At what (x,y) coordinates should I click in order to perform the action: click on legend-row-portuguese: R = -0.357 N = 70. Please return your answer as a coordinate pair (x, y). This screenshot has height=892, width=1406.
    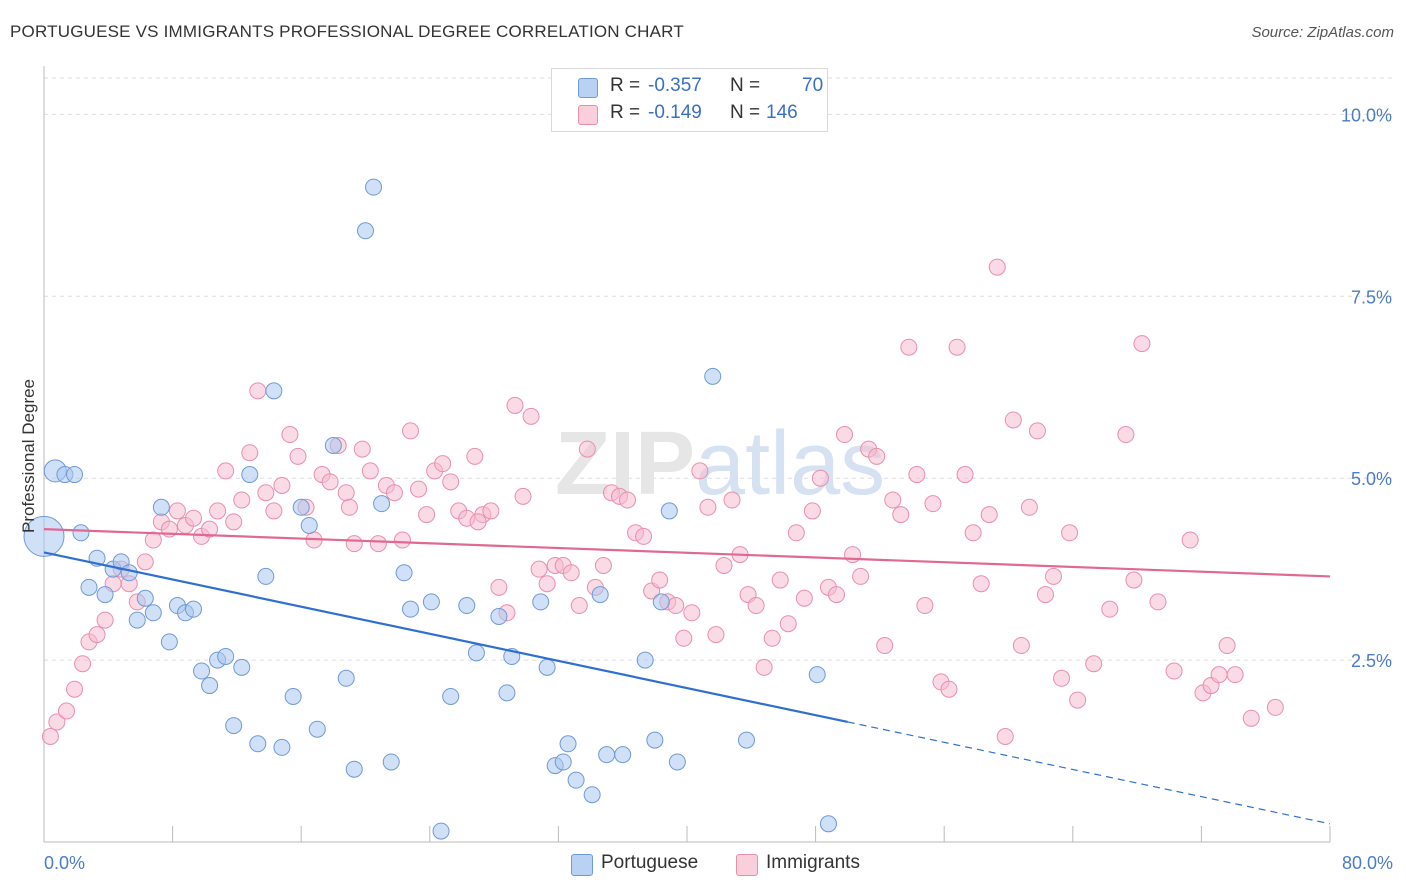
    Looking at the image, I should click on (689, 87).